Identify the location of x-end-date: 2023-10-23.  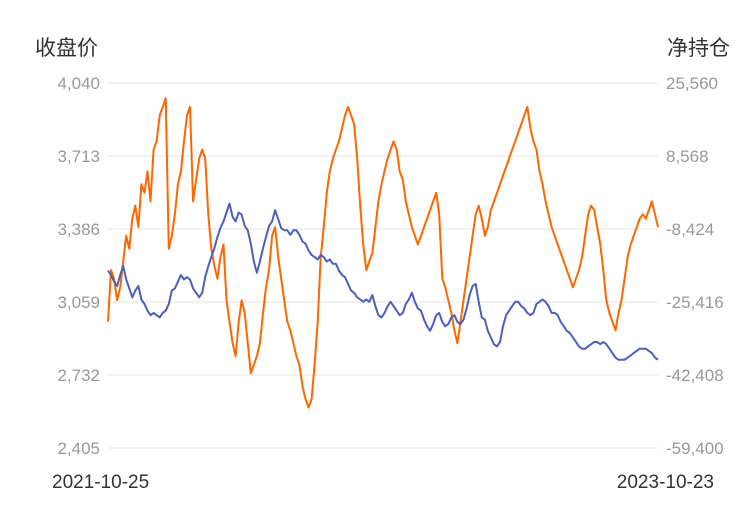
(665, 482).